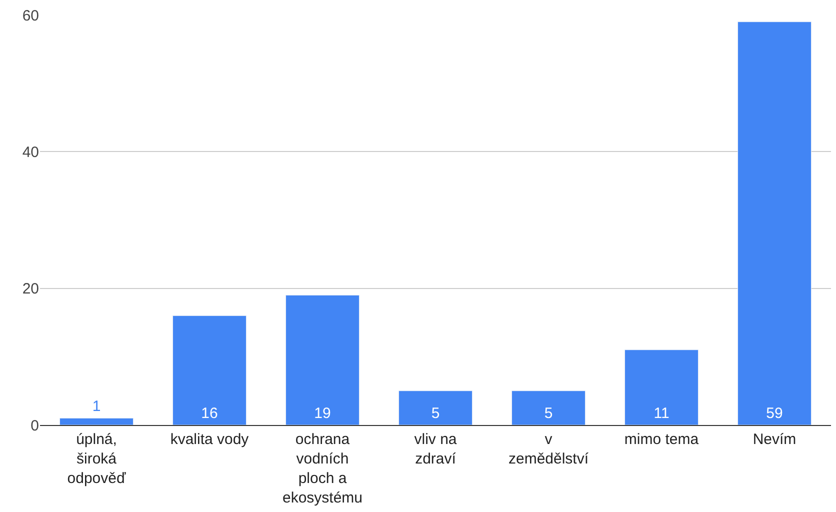 The height and width of the screenshot is (512, 836). I want to click on y-tick-label: 20, so click(30, 289).